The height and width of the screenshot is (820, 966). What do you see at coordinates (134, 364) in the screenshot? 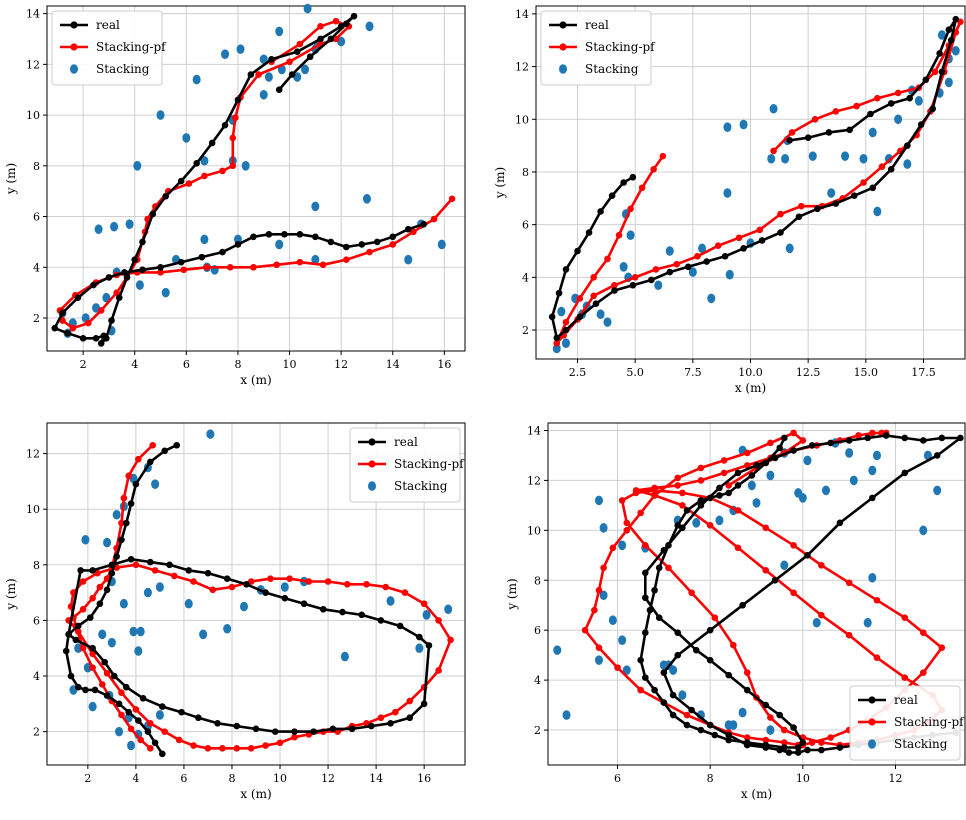
I see `x-tick-label: 4` at bounding box center [134, 364].